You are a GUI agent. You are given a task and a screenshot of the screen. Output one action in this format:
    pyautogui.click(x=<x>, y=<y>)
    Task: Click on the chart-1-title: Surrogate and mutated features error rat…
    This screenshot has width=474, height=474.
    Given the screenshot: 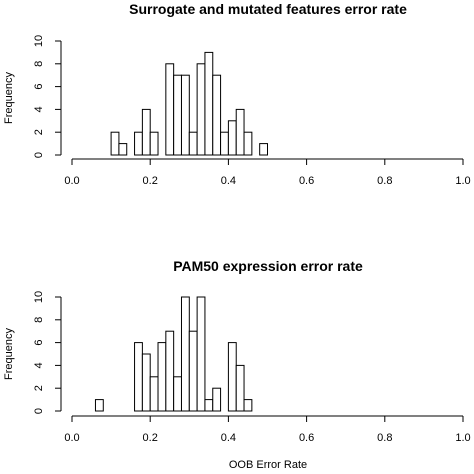 What is the action you would take?
    pyautogui.click(x=268, y=9)
    